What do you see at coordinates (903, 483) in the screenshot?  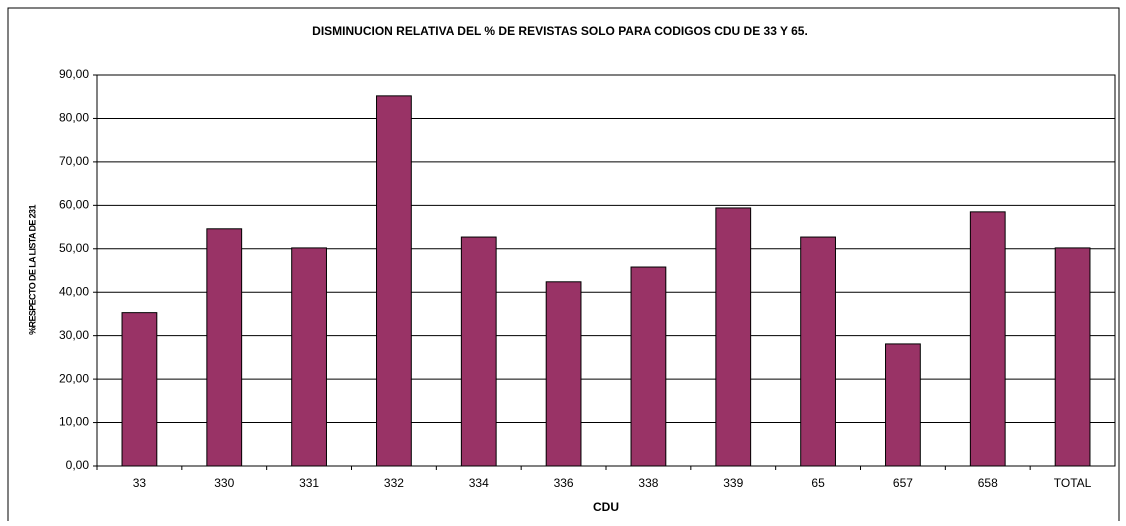 I see `x-tick-label: 657` at bounding box center [903, 483].